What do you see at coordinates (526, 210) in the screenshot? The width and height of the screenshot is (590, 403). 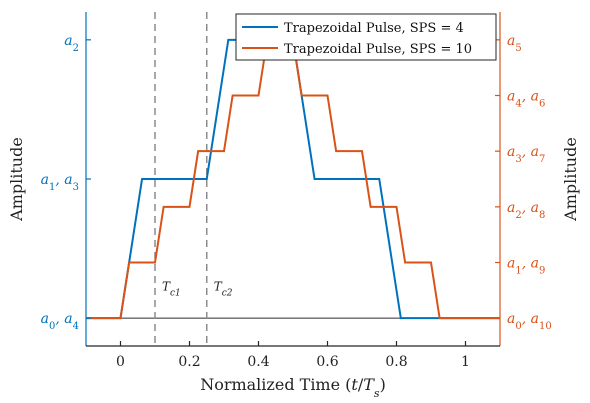 I see `right-tick-label-2: a2, a8` at bounding box center [526, 210].